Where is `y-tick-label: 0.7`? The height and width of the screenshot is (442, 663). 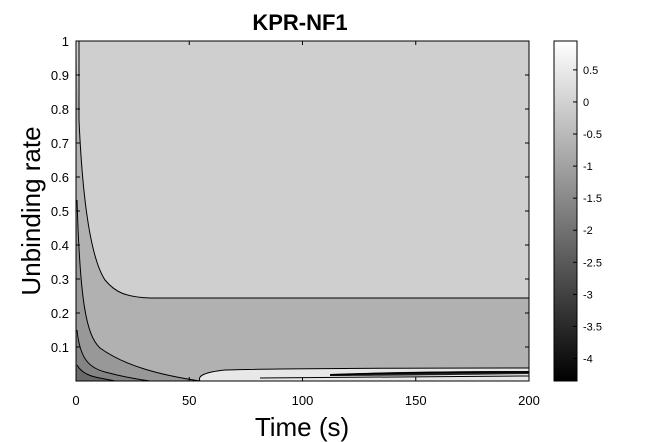 y-tick-label: 0.7 is located at coordinates (60, 143).